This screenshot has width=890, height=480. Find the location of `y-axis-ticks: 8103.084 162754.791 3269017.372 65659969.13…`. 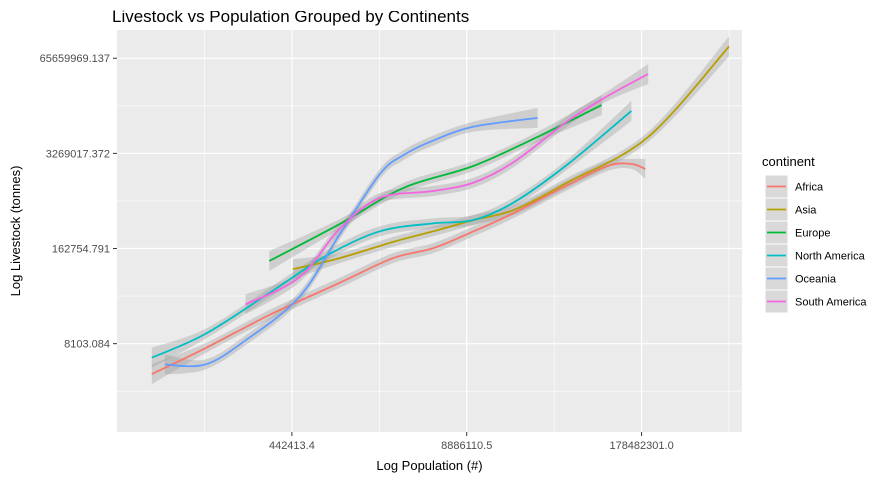

y-axis-ticks: 8103.084 162754.791 3269017.372 65659969.13… is located at coordinates (78, 202).